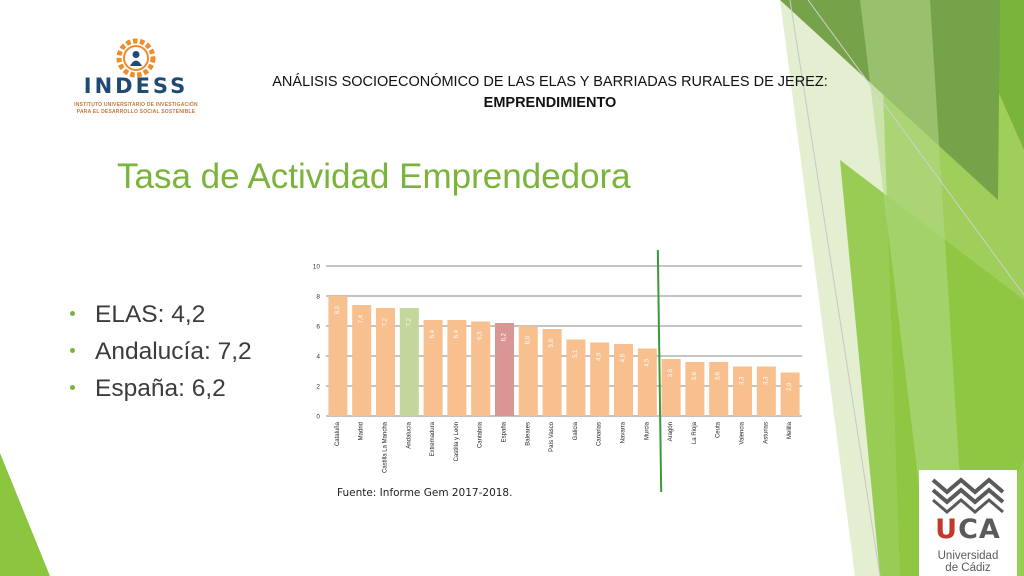 This screenshot has height=576, width=1024. What do you see at coordinates (386, 447) in the screenshot?
I see `x-tick-label: Castilla La Mancha` at bounding box center [386, 447].